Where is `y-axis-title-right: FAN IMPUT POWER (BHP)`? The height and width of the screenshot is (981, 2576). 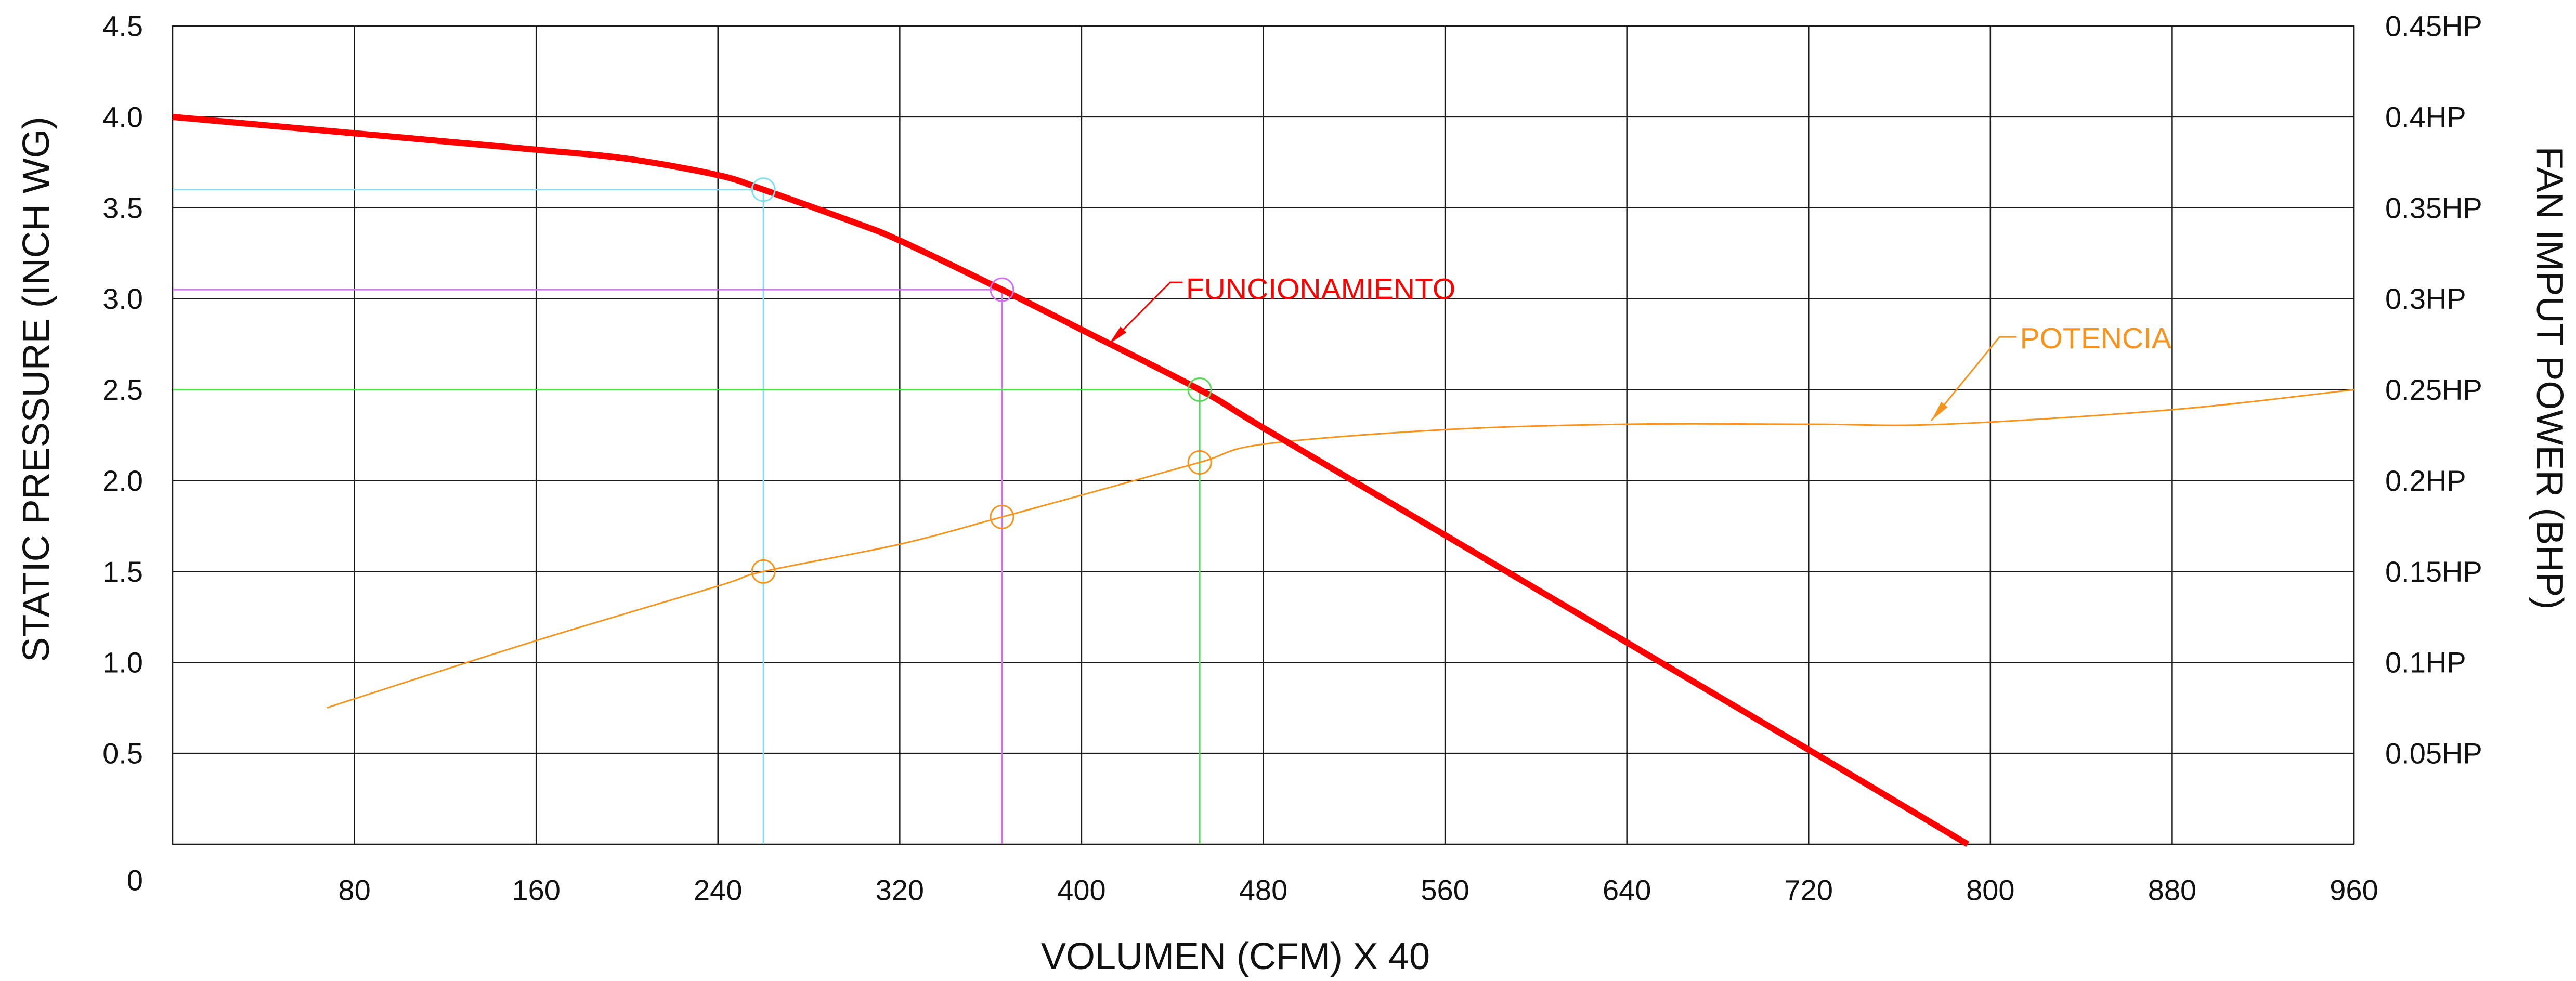
y-axis-title-right: FAN IMPUT POWER (BHP) is located at coordinates (2549, 378).